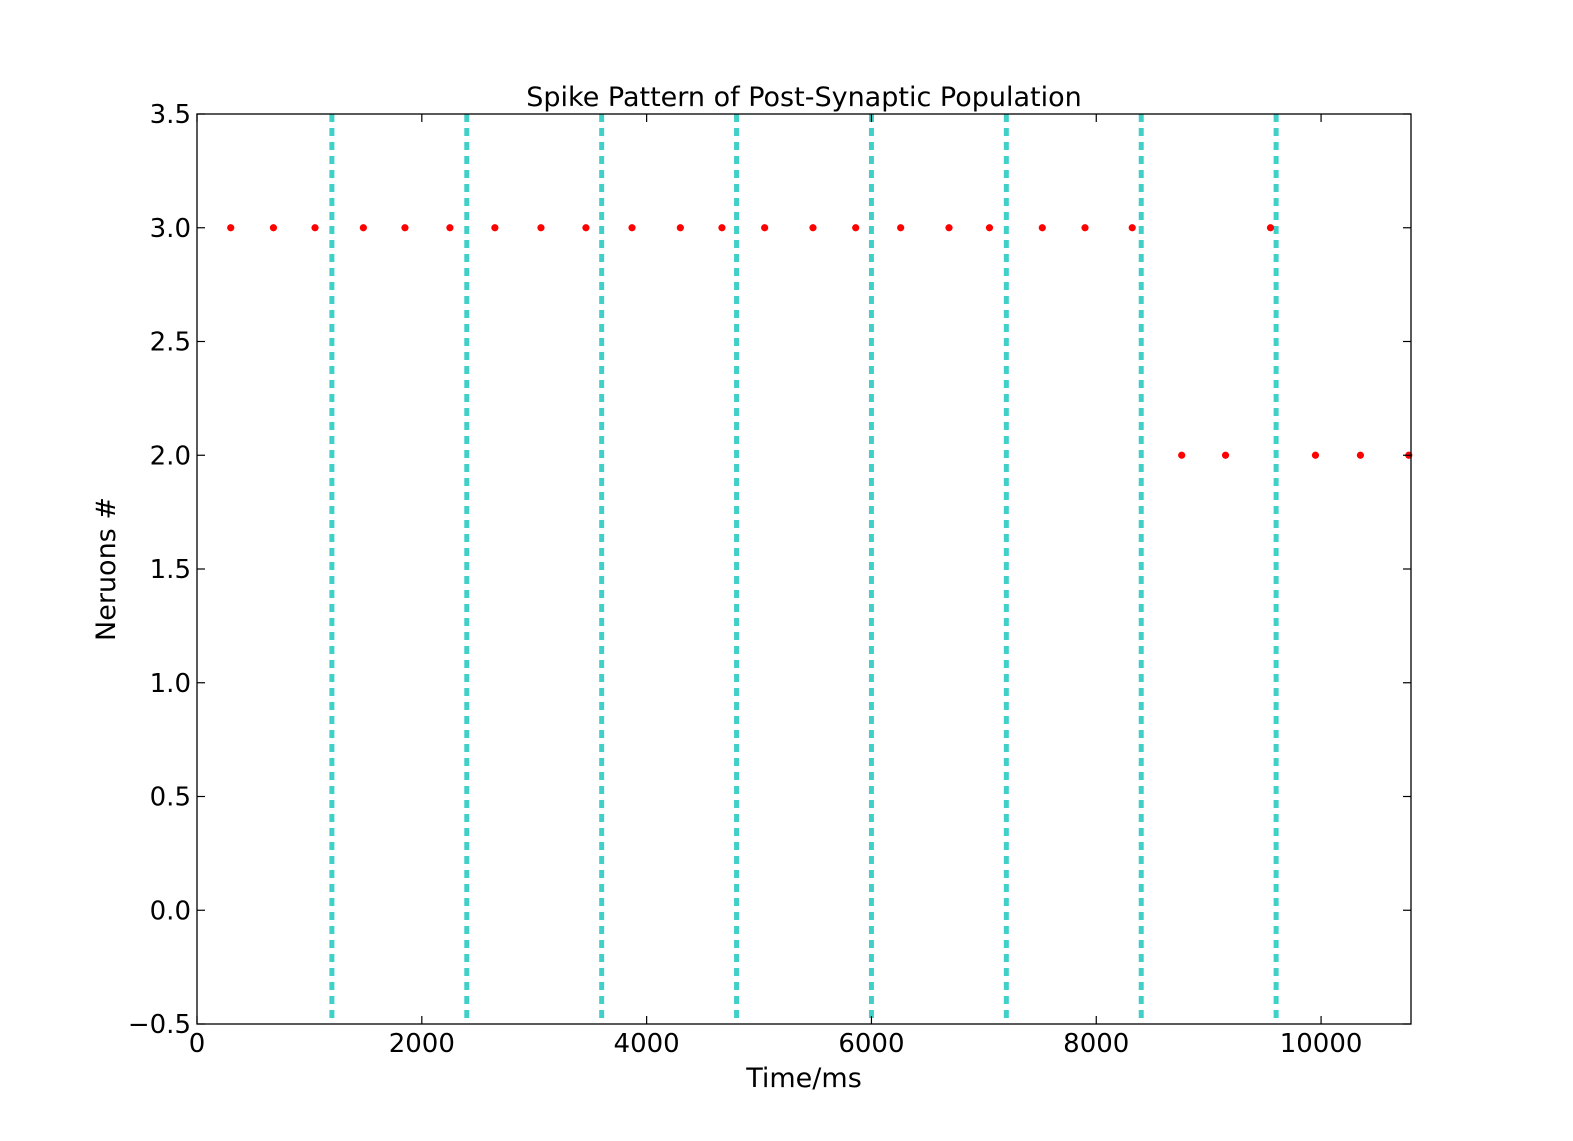 This screenshot has width=1573, height=1141. What do you see at coordinates (871, 1044) in the screenshot?
I see `x-tick-label: 6000` at bounding box center [871, 1044].